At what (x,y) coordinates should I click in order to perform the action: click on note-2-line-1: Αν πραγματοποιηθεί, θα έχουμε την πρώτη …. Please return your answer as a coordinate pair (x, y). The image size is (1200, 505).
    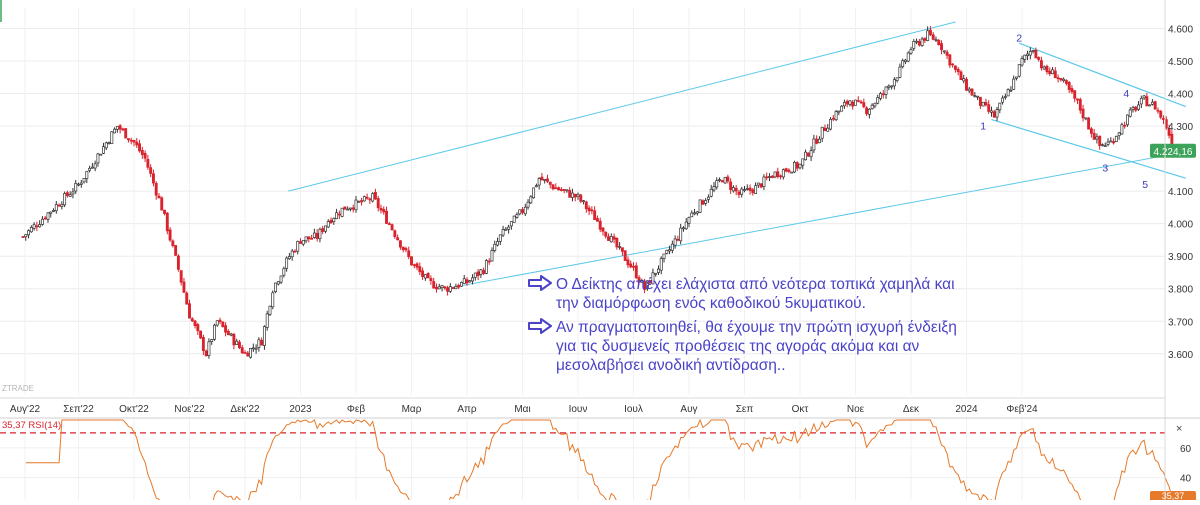
    Looking at the image, I should click on (756, 327).